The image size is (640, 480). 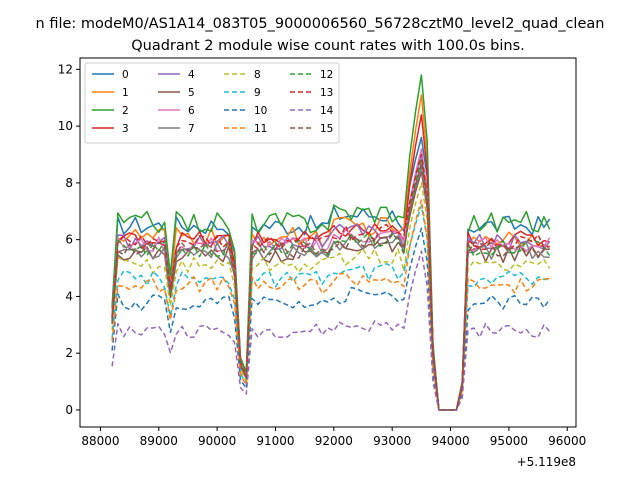 What do you see at coordinates (100, 441) in the screenshot?
I see `x-tick-label: 88000` at bounding box center [100, 441].